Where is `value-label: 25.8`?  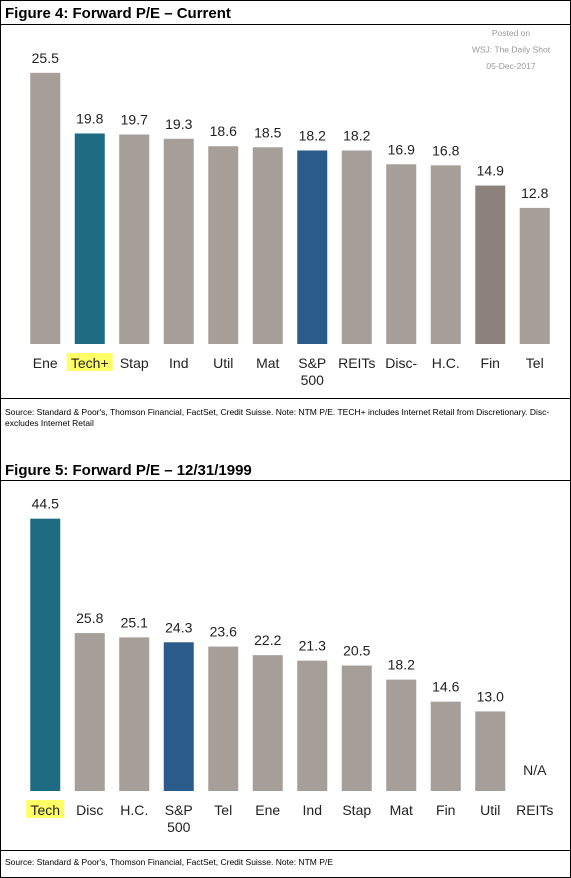 value-label: 25.8 is located at coordinates (89, 618).